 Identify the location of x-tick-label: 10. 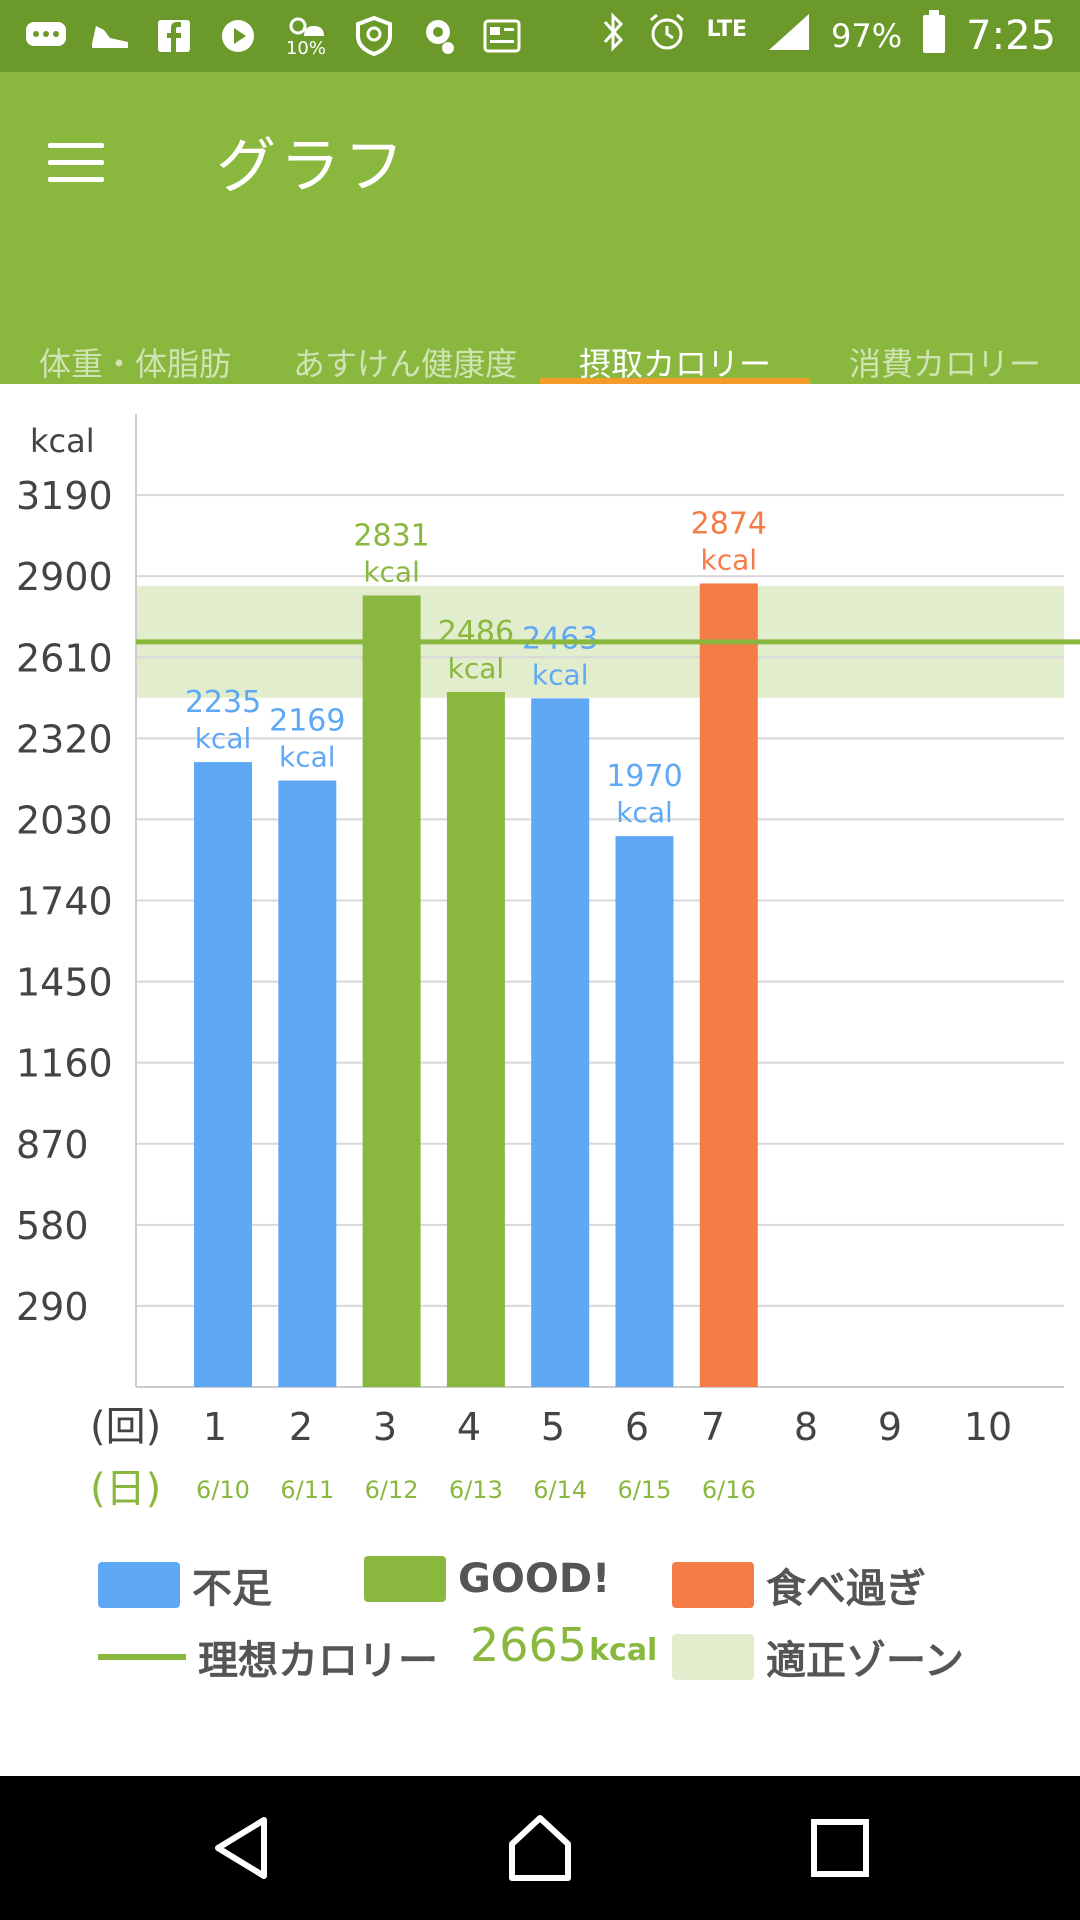
(988, 1427).